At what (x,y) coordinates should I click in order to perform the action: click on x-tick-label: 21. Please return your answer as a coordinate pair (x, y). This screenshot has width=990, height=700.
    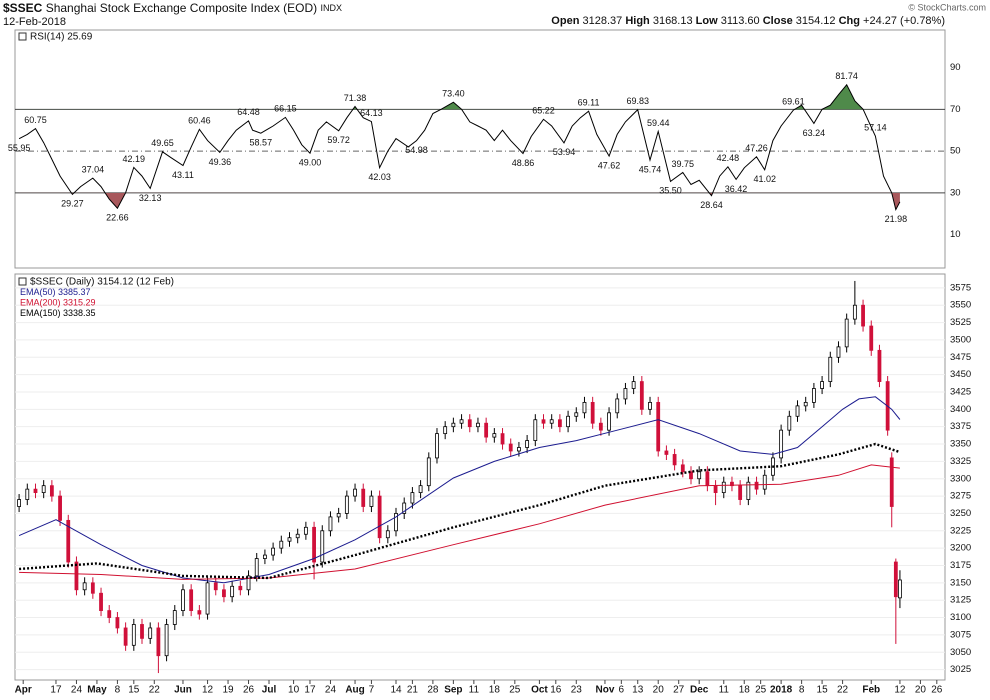
    Looking at the image, I should click on (413, 690).